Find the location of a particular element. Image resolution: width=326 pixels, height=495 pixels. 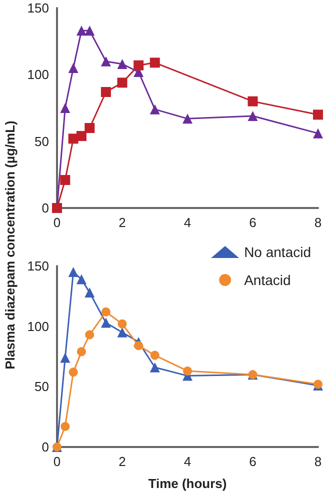

legend-label: Antacid is located at coordinates (267, 280).